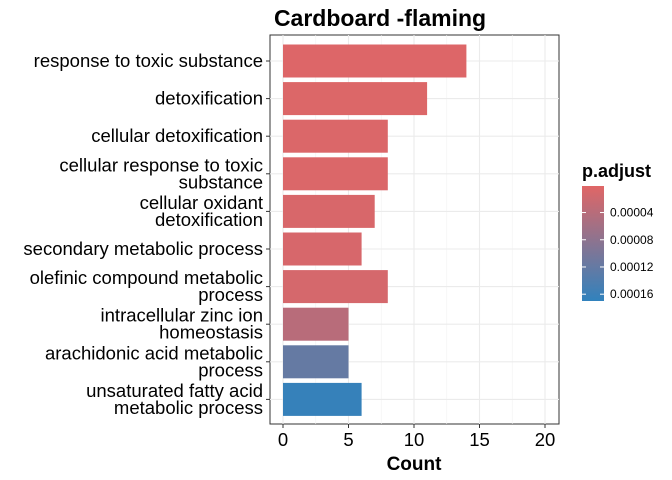  Describe the element at coordinates (479, 439) in the screenshot. I see `x-tick-label: 15` at that location.